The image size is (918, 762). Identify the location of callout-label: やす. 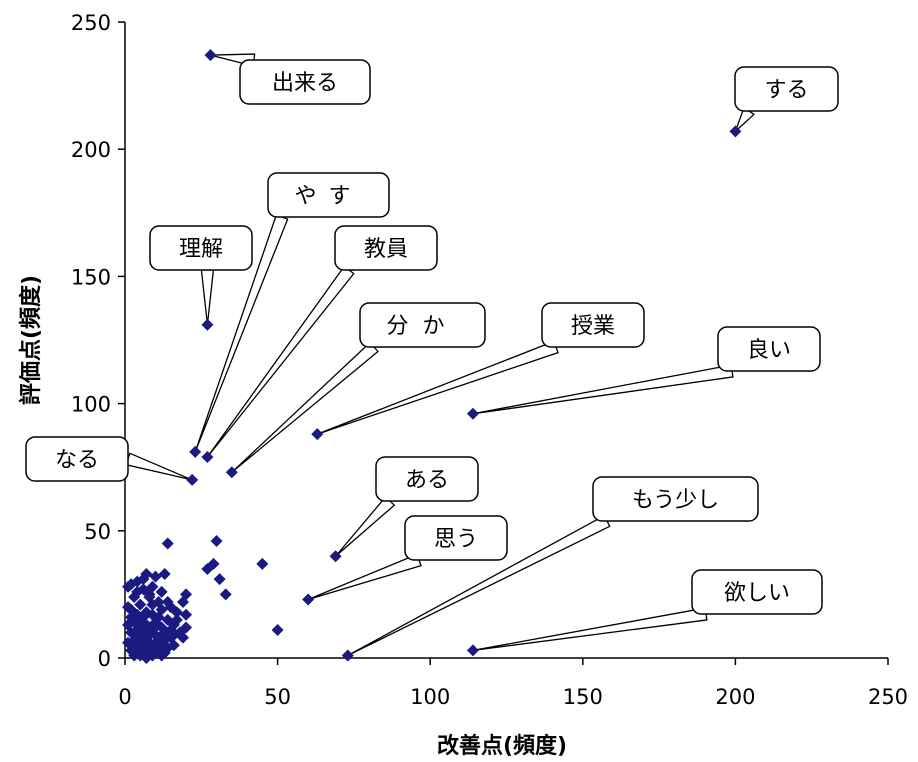
(328, 196).